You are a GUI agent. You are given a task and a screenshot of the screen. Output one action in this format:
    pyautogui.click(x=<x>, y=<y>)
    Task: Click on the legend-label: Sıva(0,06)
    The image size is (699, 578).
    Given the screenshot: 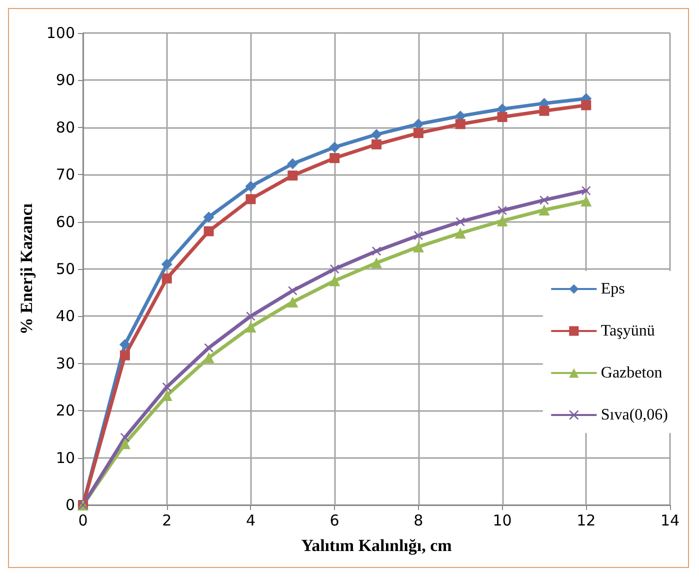 What is the action you would take?
    pyautogui.click(x=634, y=415)
    